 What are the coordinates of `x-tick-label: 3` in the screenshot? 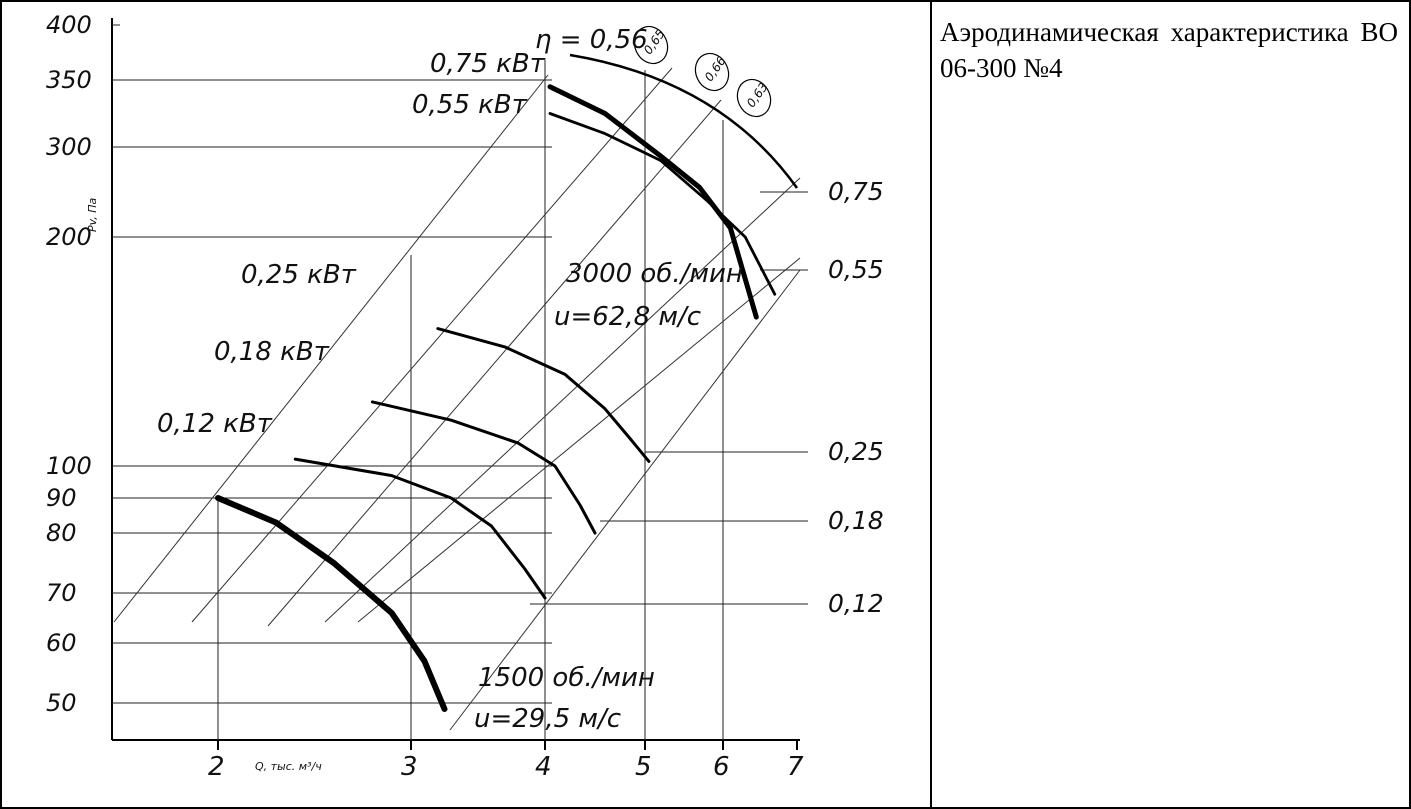 It's located at (409, 767).